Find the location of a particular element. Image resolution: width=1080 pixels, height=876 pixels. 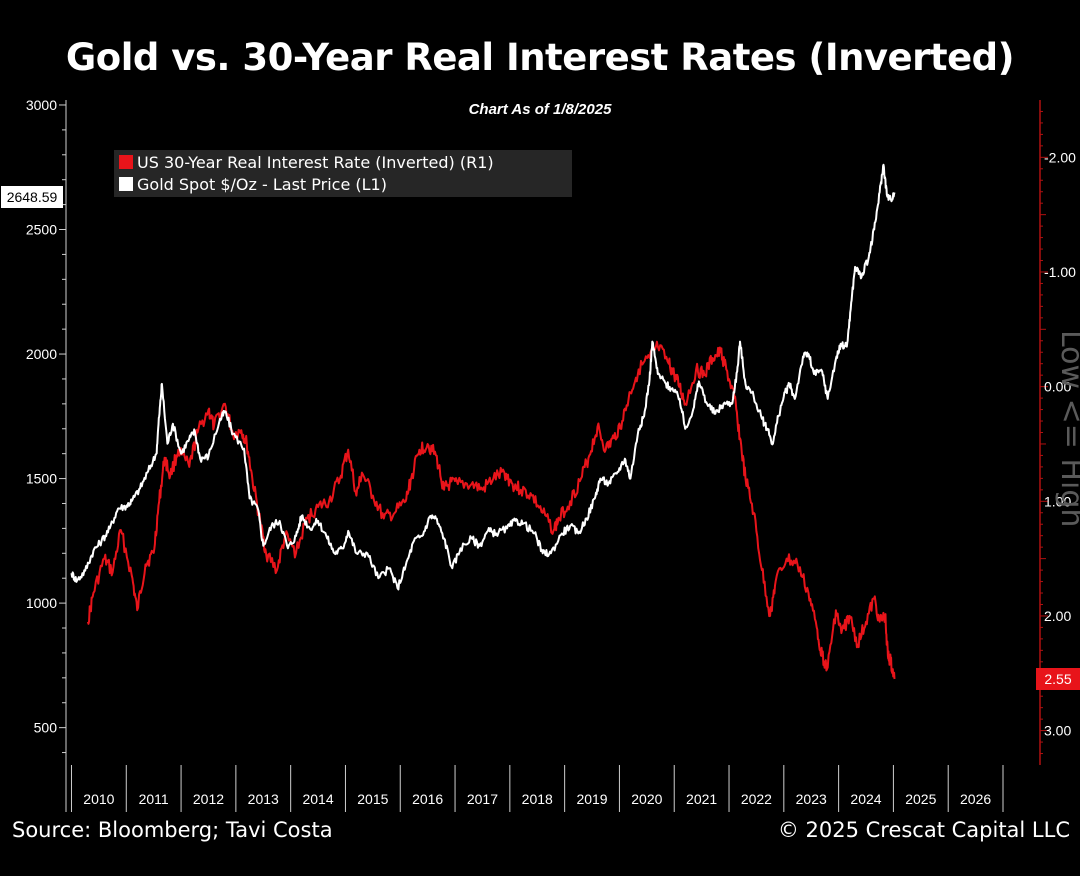

left-tick-label: 1500 is located at coordinates (41, 479).